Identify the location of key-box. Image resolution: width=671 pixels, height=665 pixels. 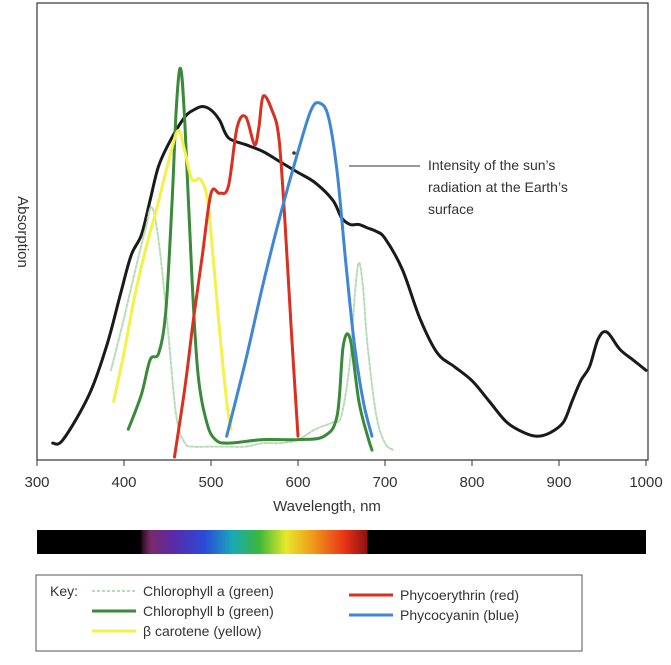
(309, 613).